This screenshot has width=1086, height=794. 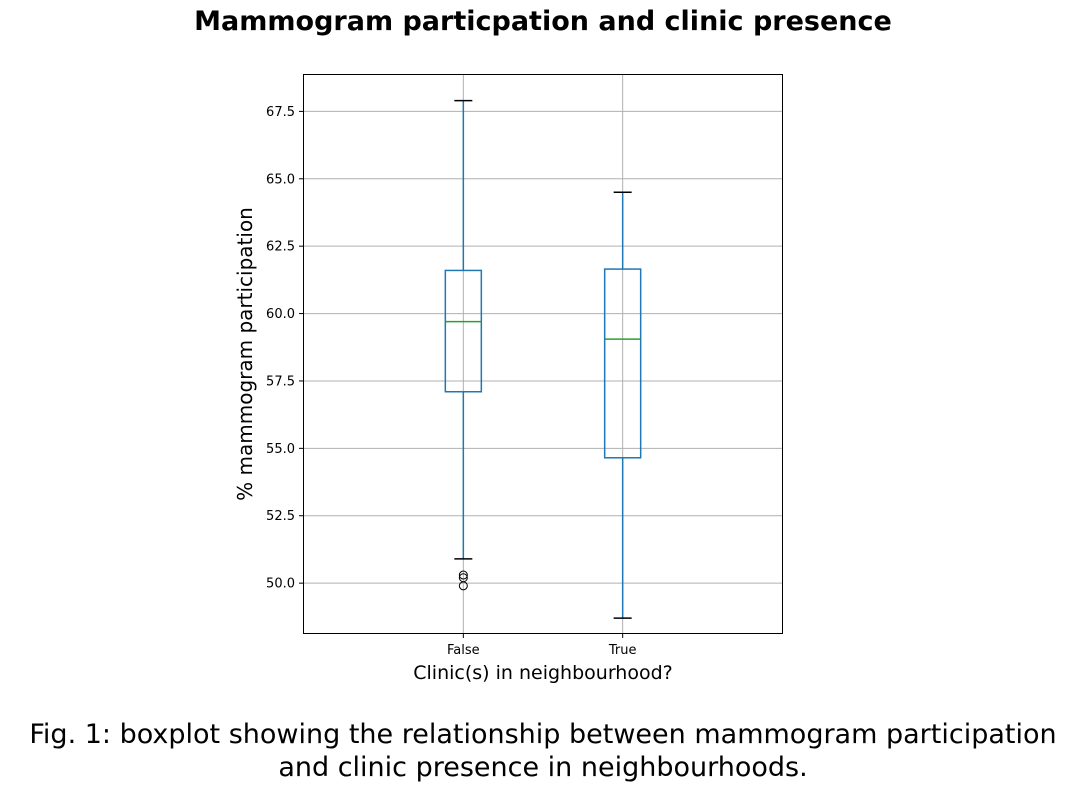 What do you see at coordinates (280, 314) in the screenshot?
I see `y-tick-label: 60.0` at bounding box center [280, 314].